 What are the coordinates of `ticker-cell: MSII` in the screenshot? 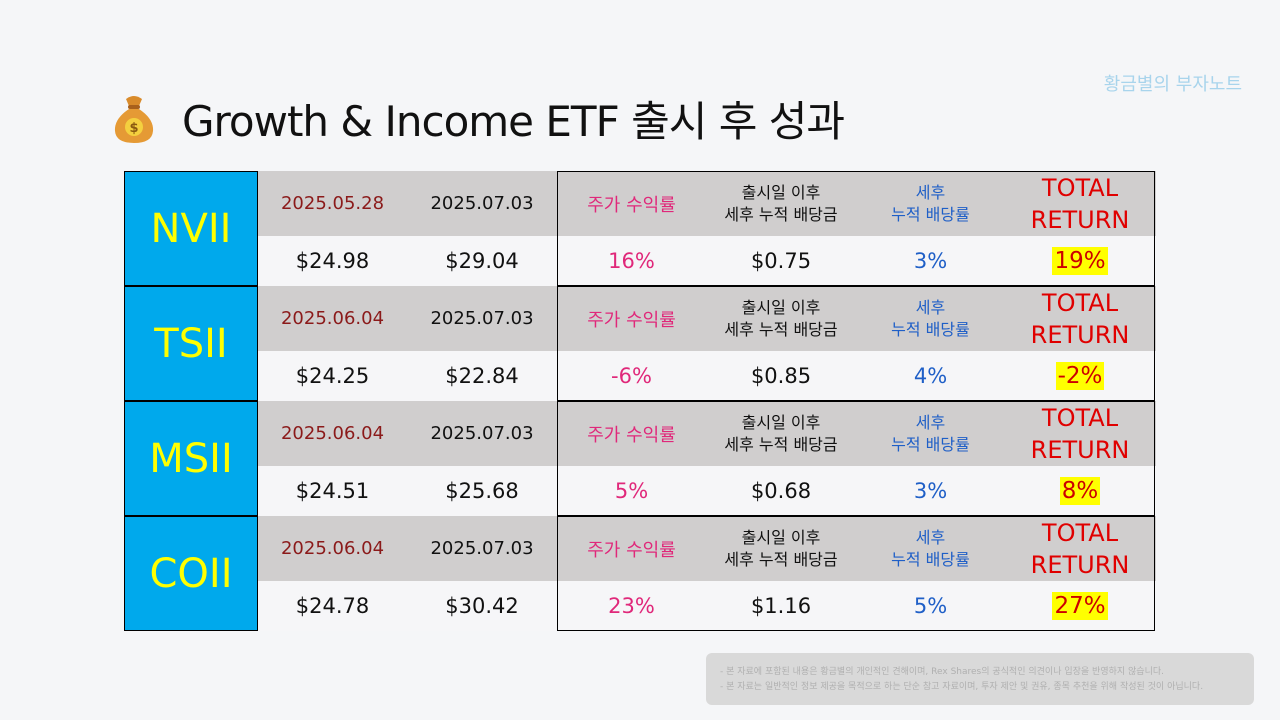 It's located at (191, 458).